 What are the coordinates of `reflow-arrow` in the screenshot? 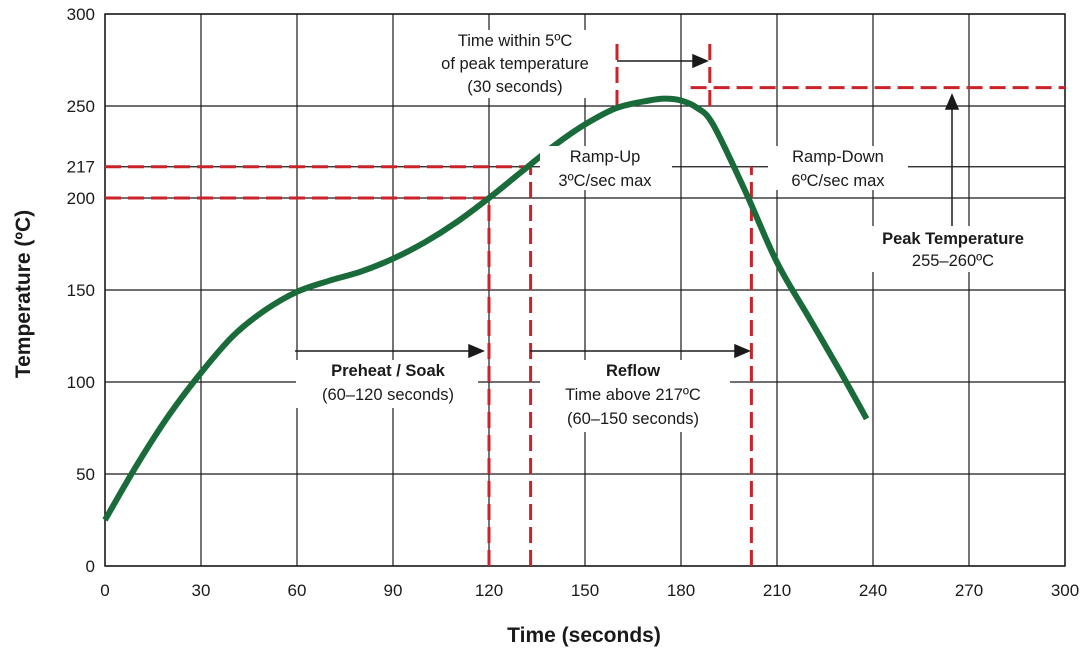 It's located at (640, 351).